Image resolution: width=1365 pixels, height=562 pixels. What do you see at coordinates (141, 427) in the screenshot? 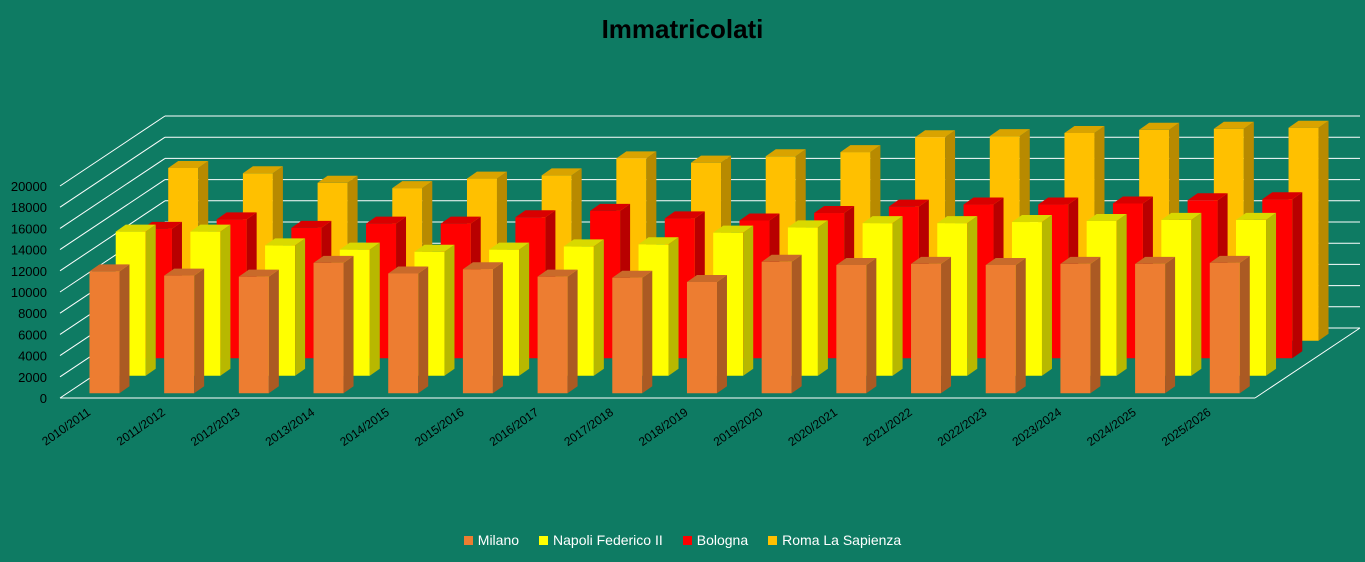
I see `x-tick-label: 2011/2012` at bounding box center [141, 427].